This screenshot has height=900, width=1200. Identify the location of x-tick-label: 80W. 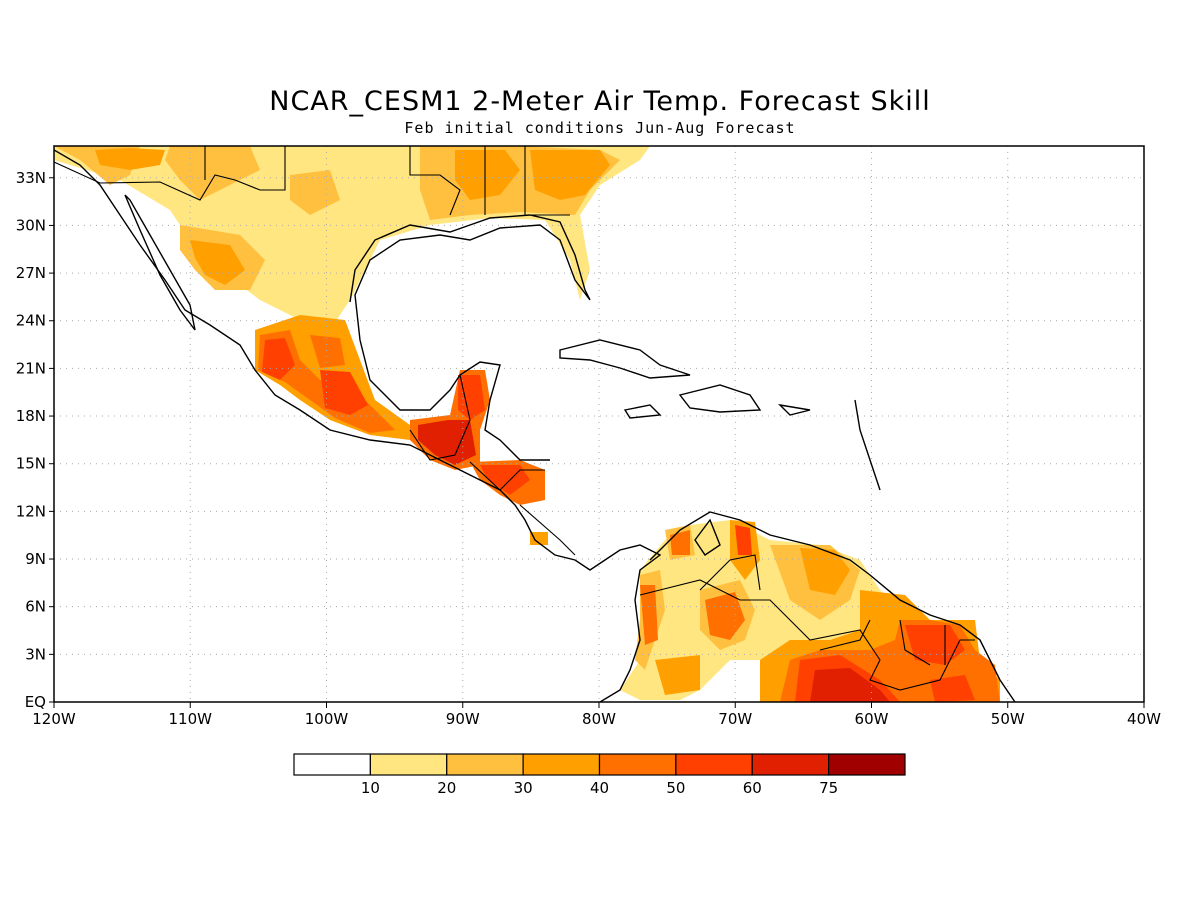
(599, 719).